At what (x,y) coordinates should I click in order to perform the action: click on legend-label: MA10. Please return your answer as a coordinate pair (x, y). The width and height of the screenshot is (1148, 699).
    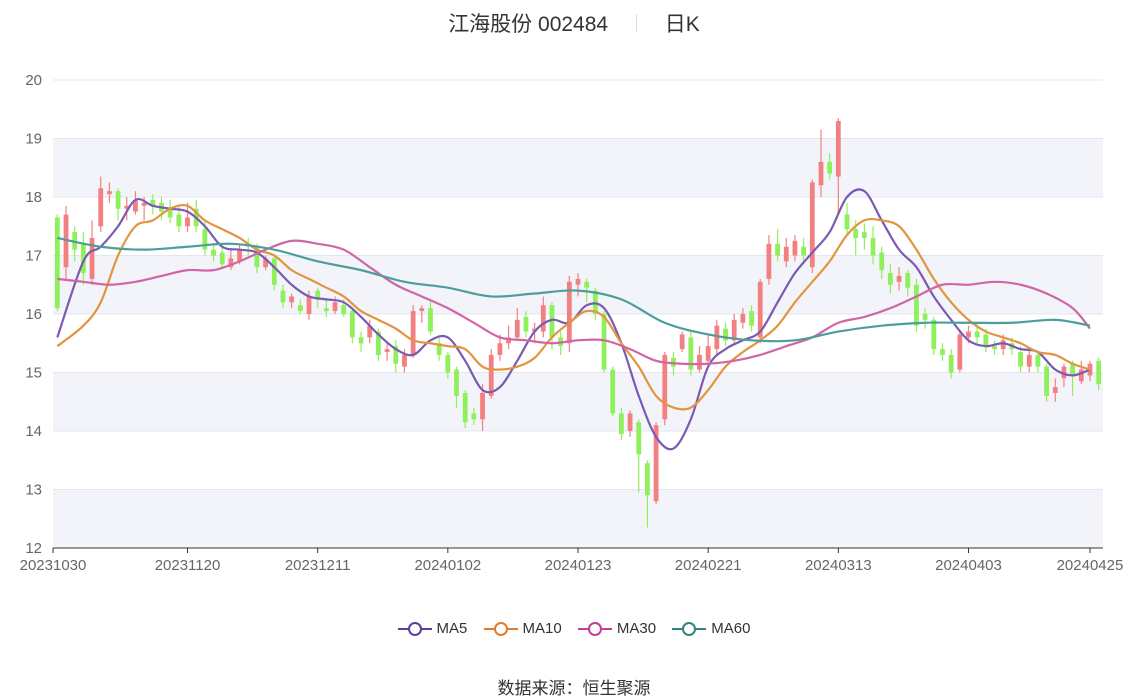
    Looking at the image, I should click on (542, 628).